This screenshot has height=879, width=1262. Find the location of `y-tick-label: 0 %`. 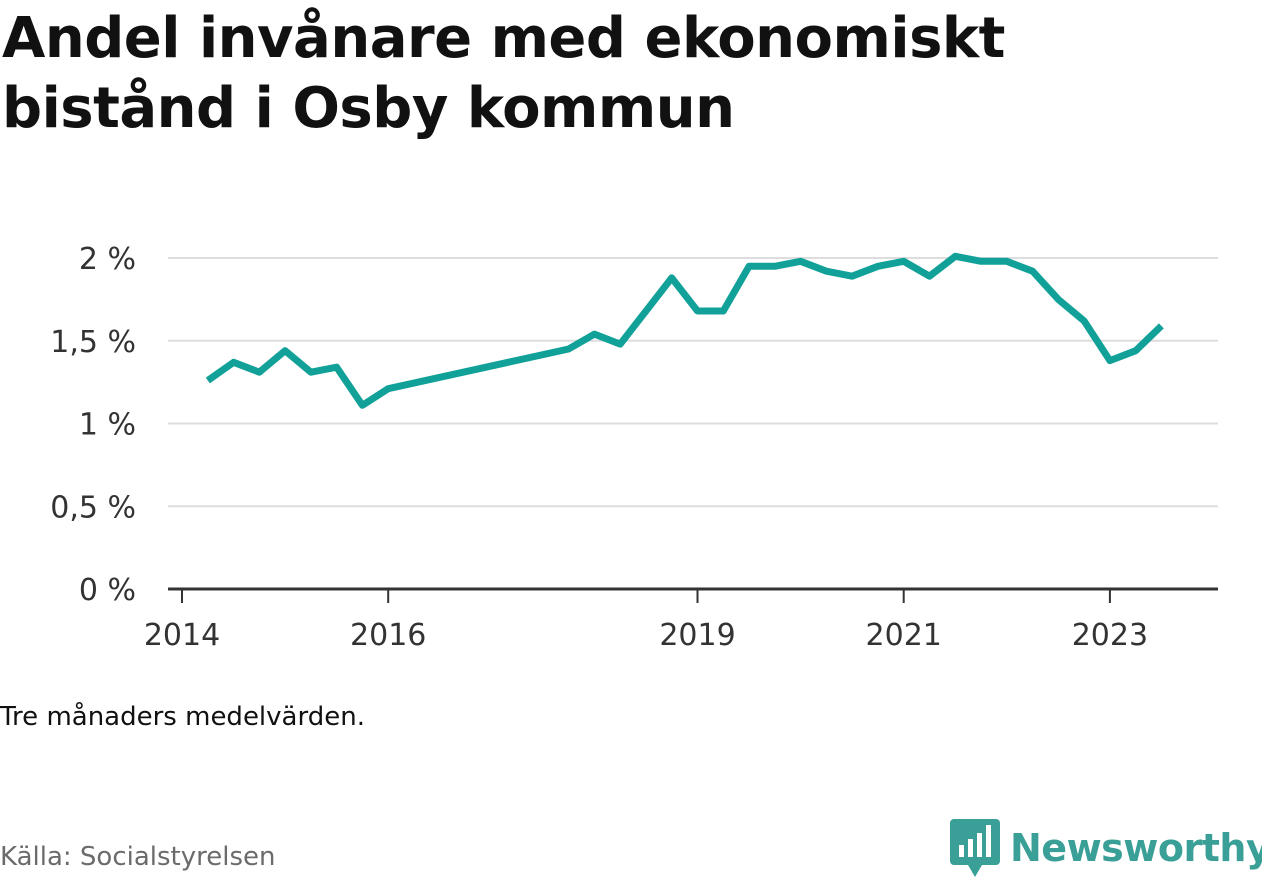

y-tick-label: 0 % is located at coordinates (107, 590).